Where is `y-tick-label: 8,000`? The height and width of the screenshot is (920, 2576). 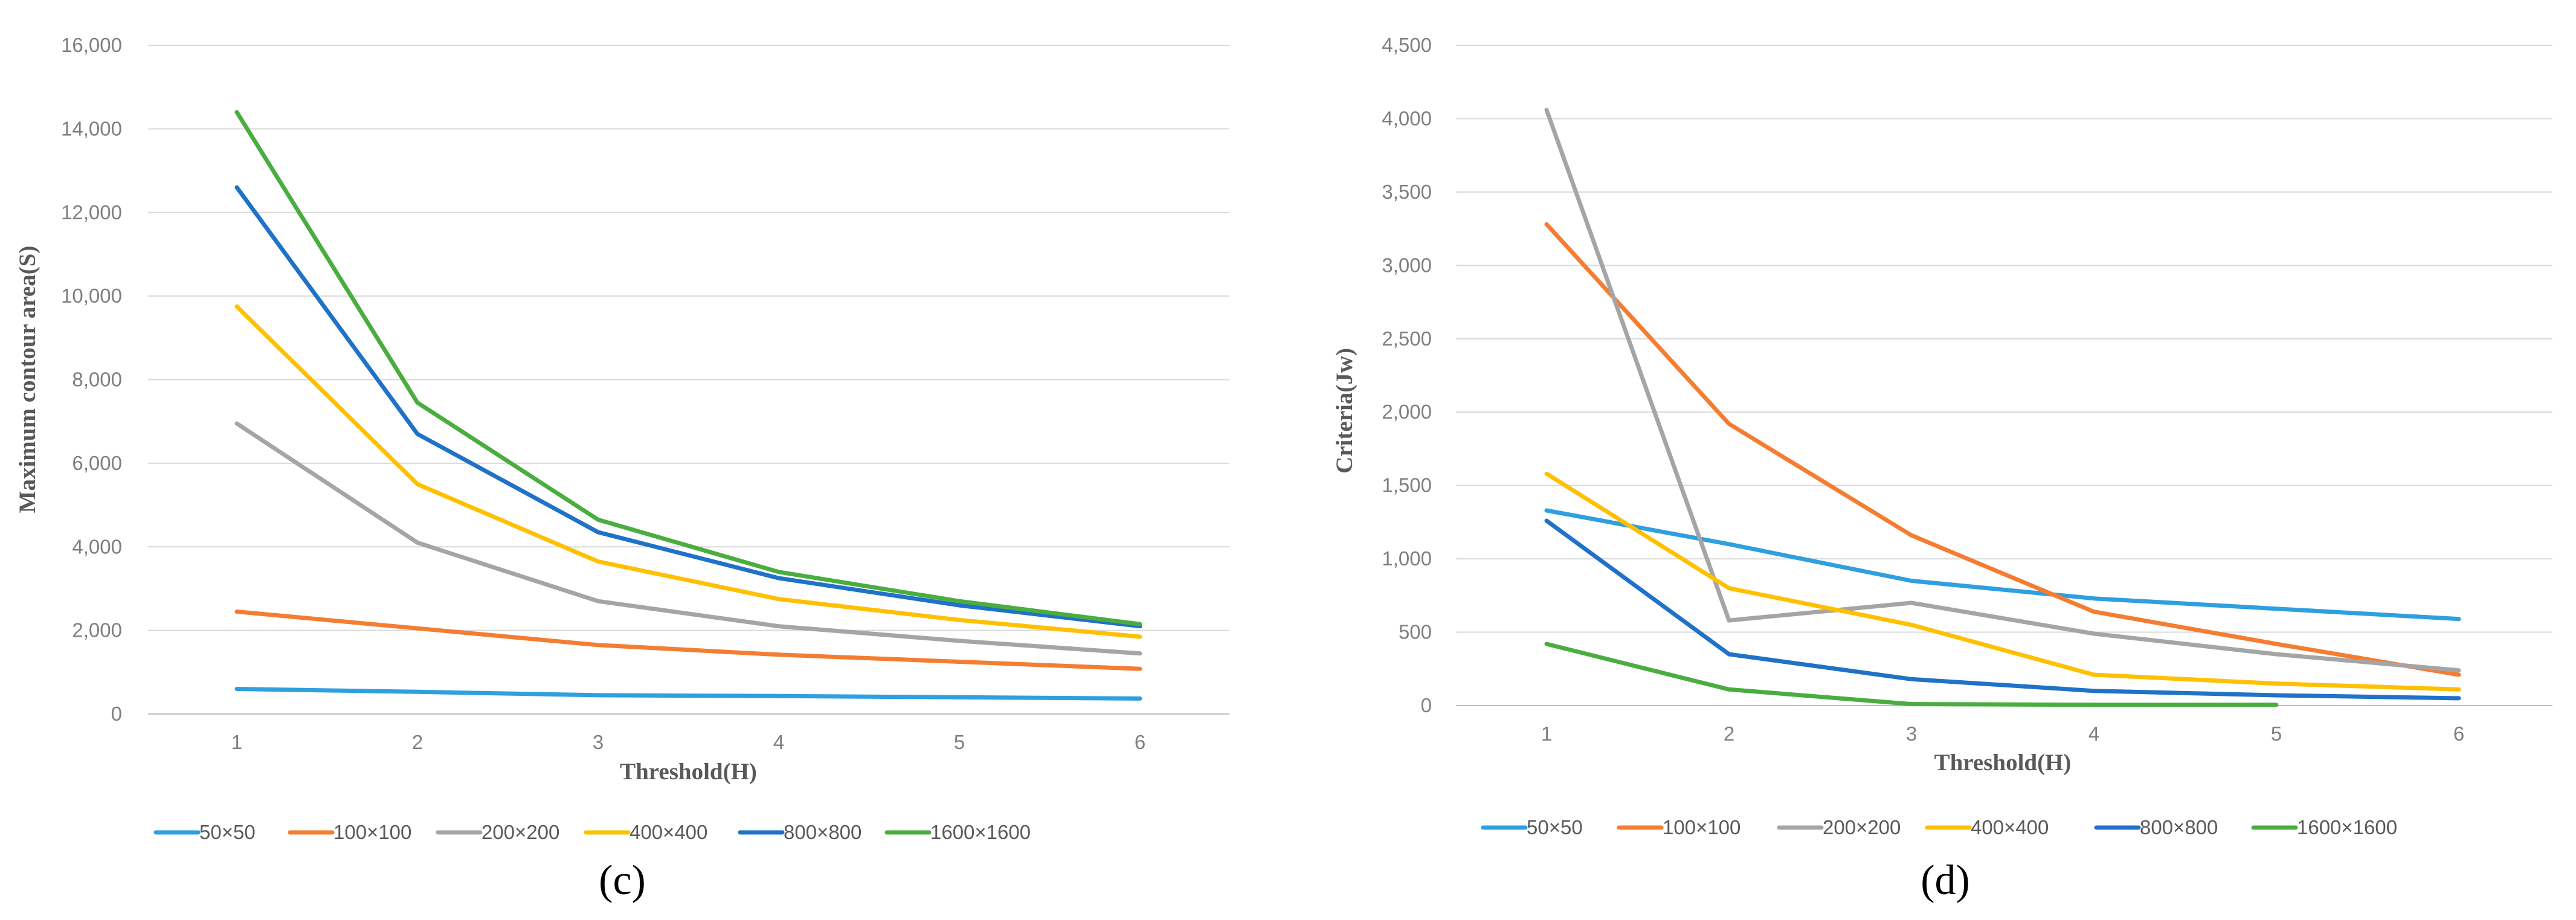 y-tick-label: 8,000 is located at coordinates (97, 380).